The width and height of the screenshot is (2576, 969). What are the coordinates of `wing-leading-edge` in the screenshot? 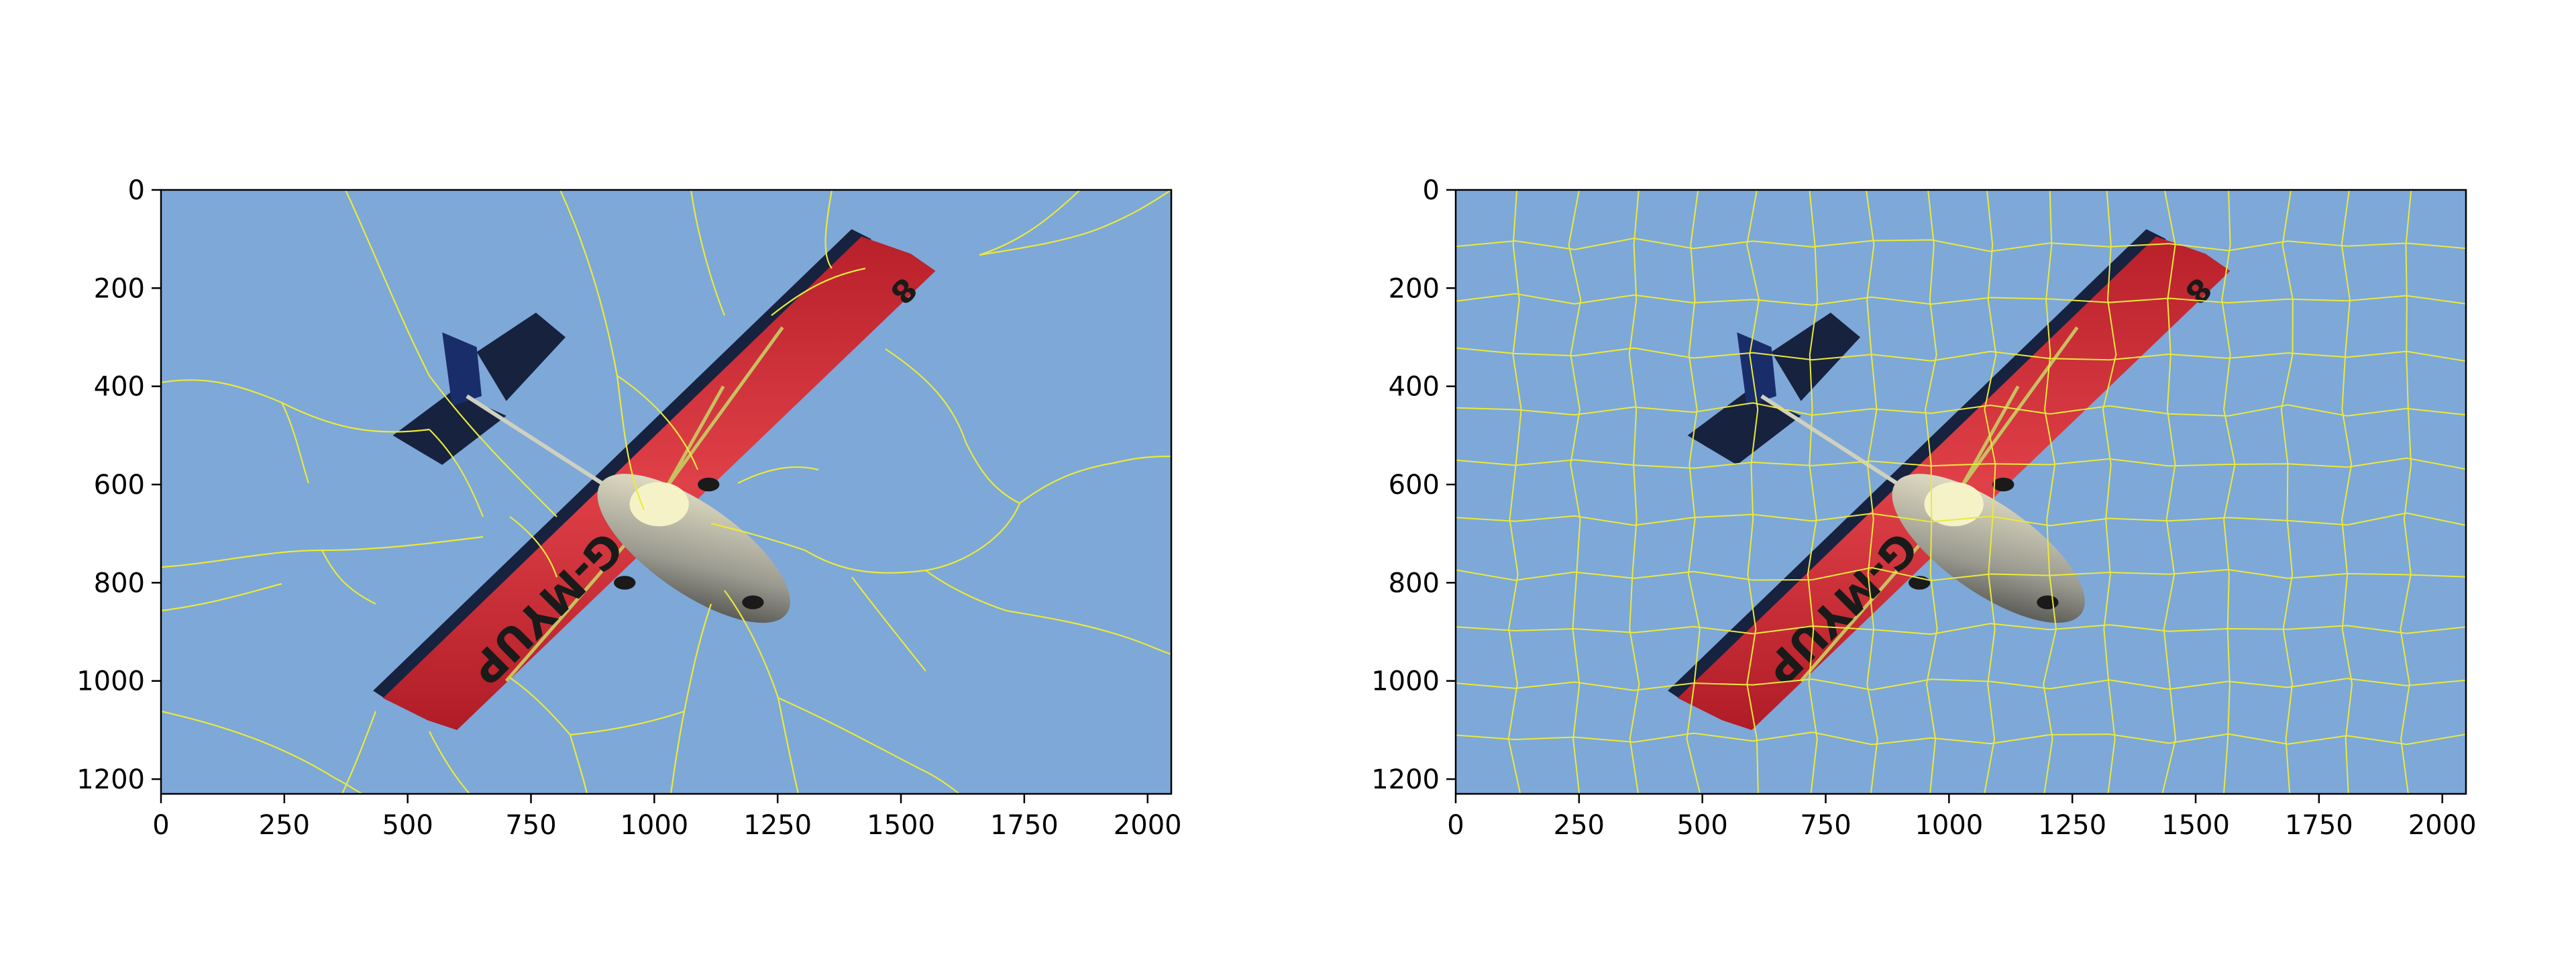 It's located at (622, 465).